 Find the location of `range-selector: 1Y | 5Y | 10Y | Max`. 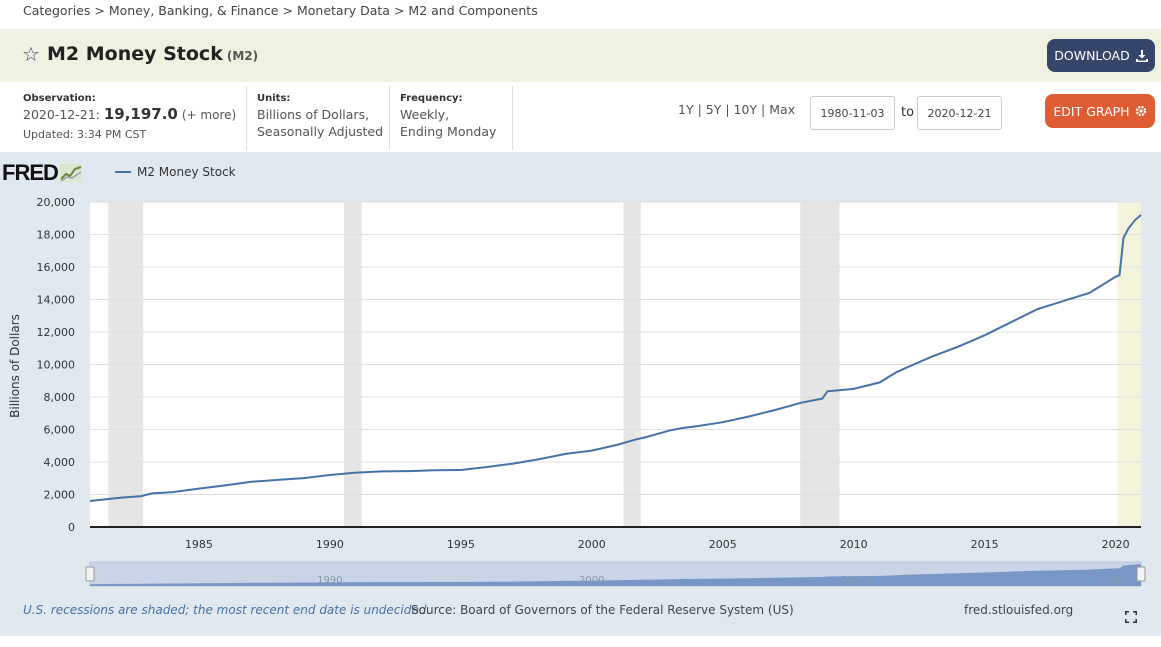

range-selector: 1Y | 5Y | 10Y | Max is located at coordinates (737, 109).